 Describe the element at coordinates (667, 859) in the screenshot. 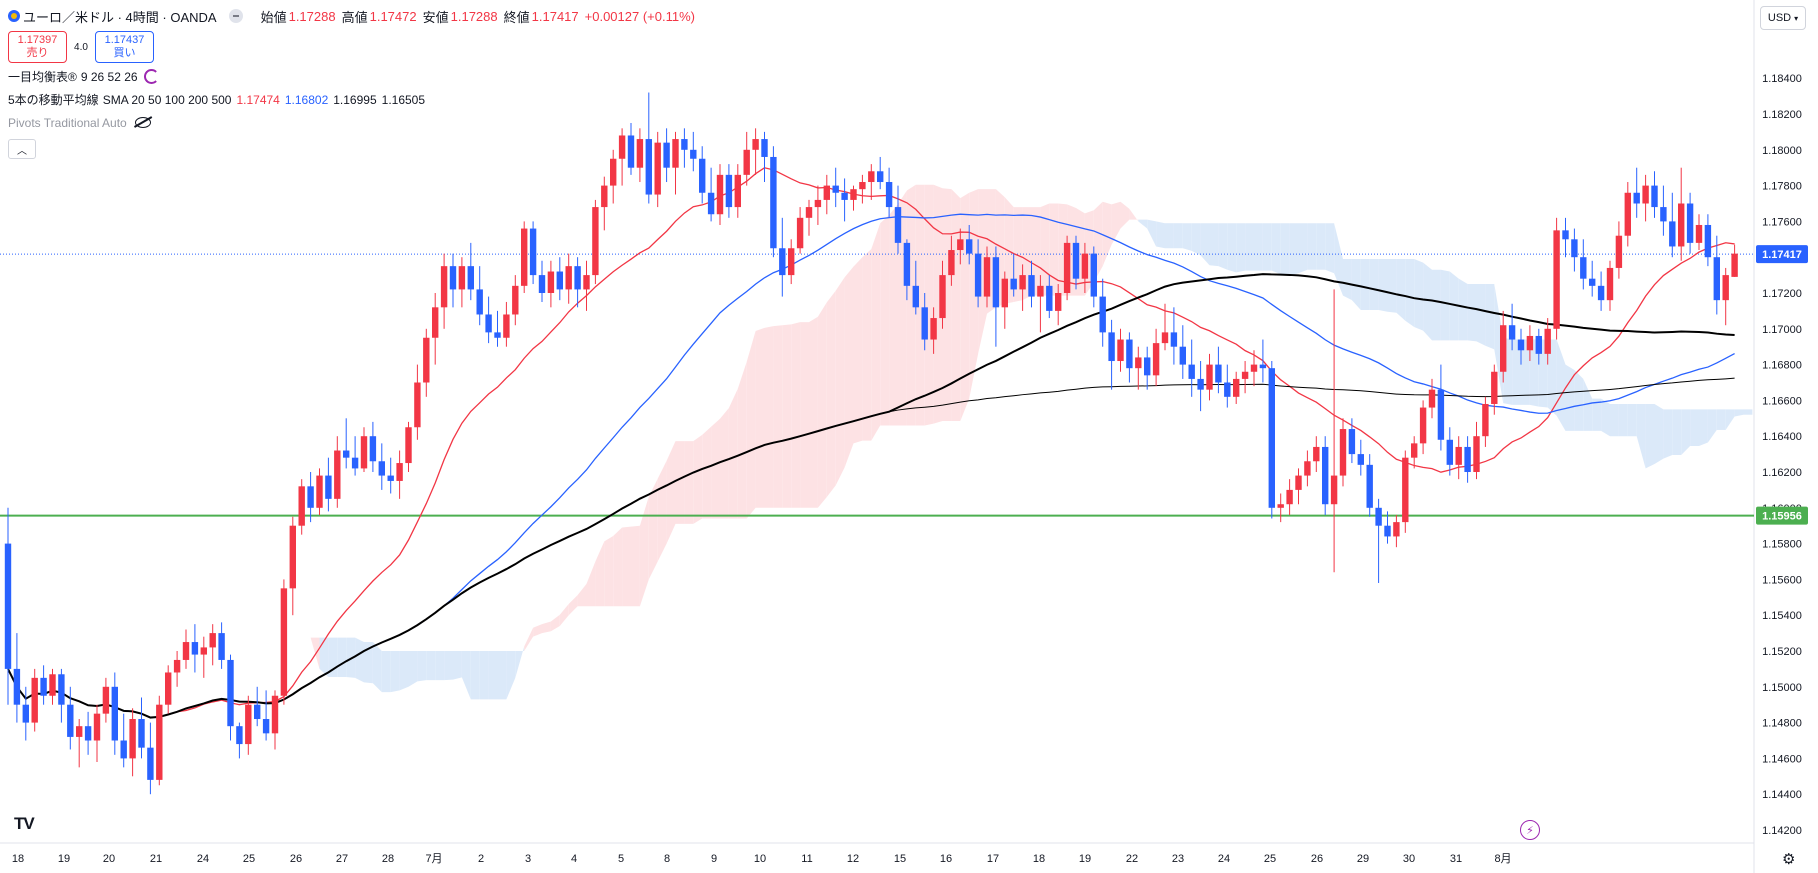

I see `time-tick-label: 8` at that location.